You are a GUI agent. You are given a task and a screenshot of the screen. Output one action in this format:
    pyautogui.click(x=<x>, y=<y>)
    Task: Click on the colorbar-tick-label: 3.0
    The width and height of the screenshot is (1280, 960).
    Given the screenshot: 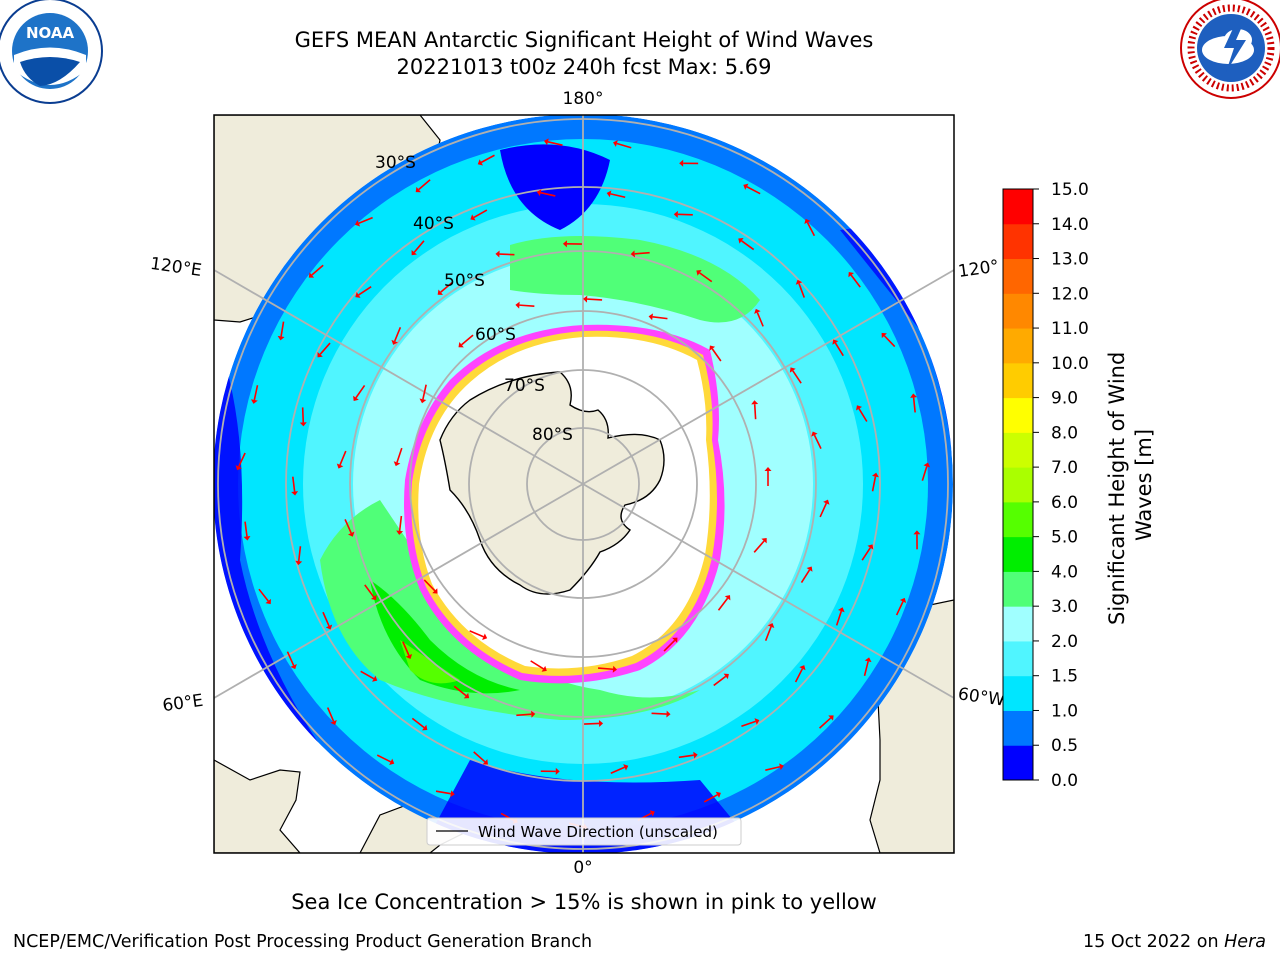 What is the action you would take?
    pyautogui.click(x=1064, y=607)
    